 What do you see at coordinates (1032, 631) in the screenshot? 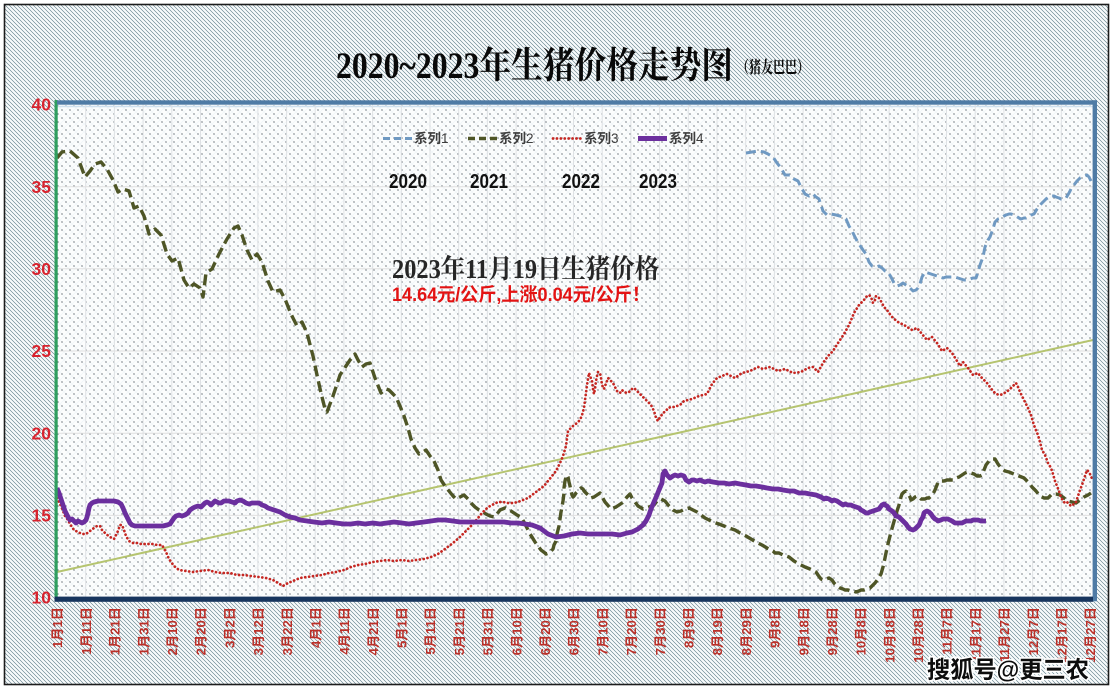
I see `svg-text: 12月7日` at bounding box center [1032, 631].